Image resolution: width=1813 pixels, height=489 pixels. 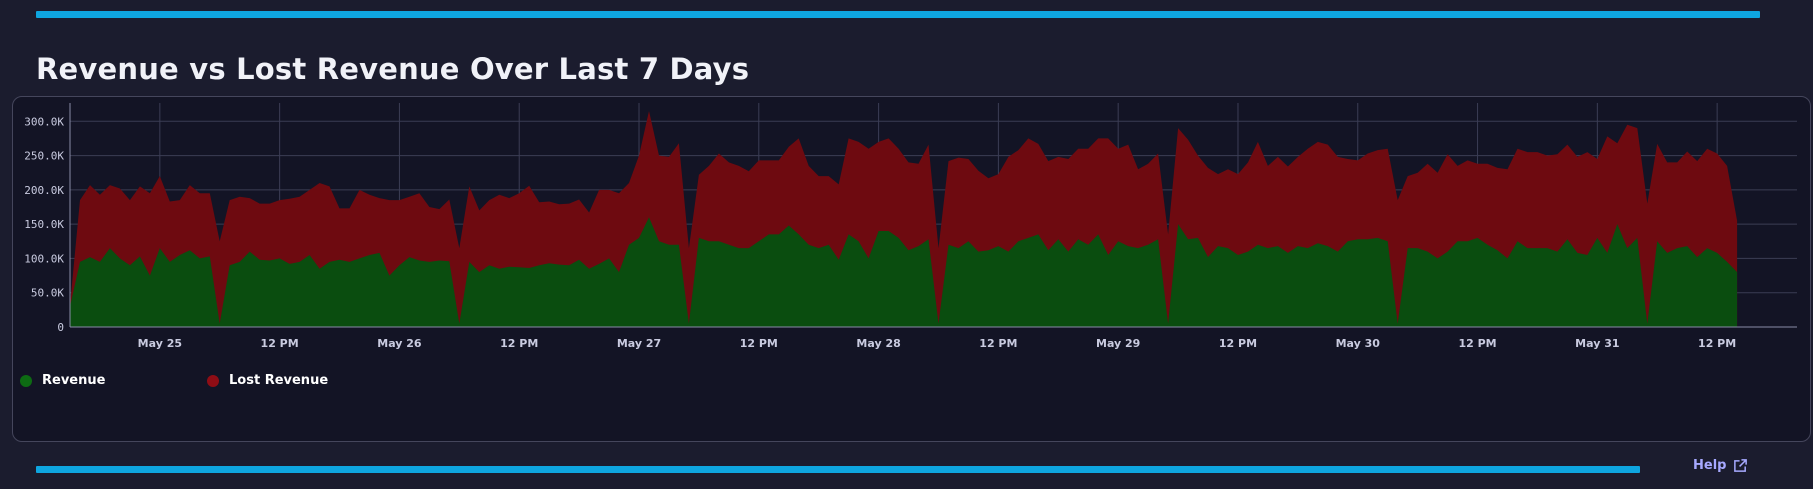 I want to click on x-tick-label: May 27, so click(x=639, y=343).